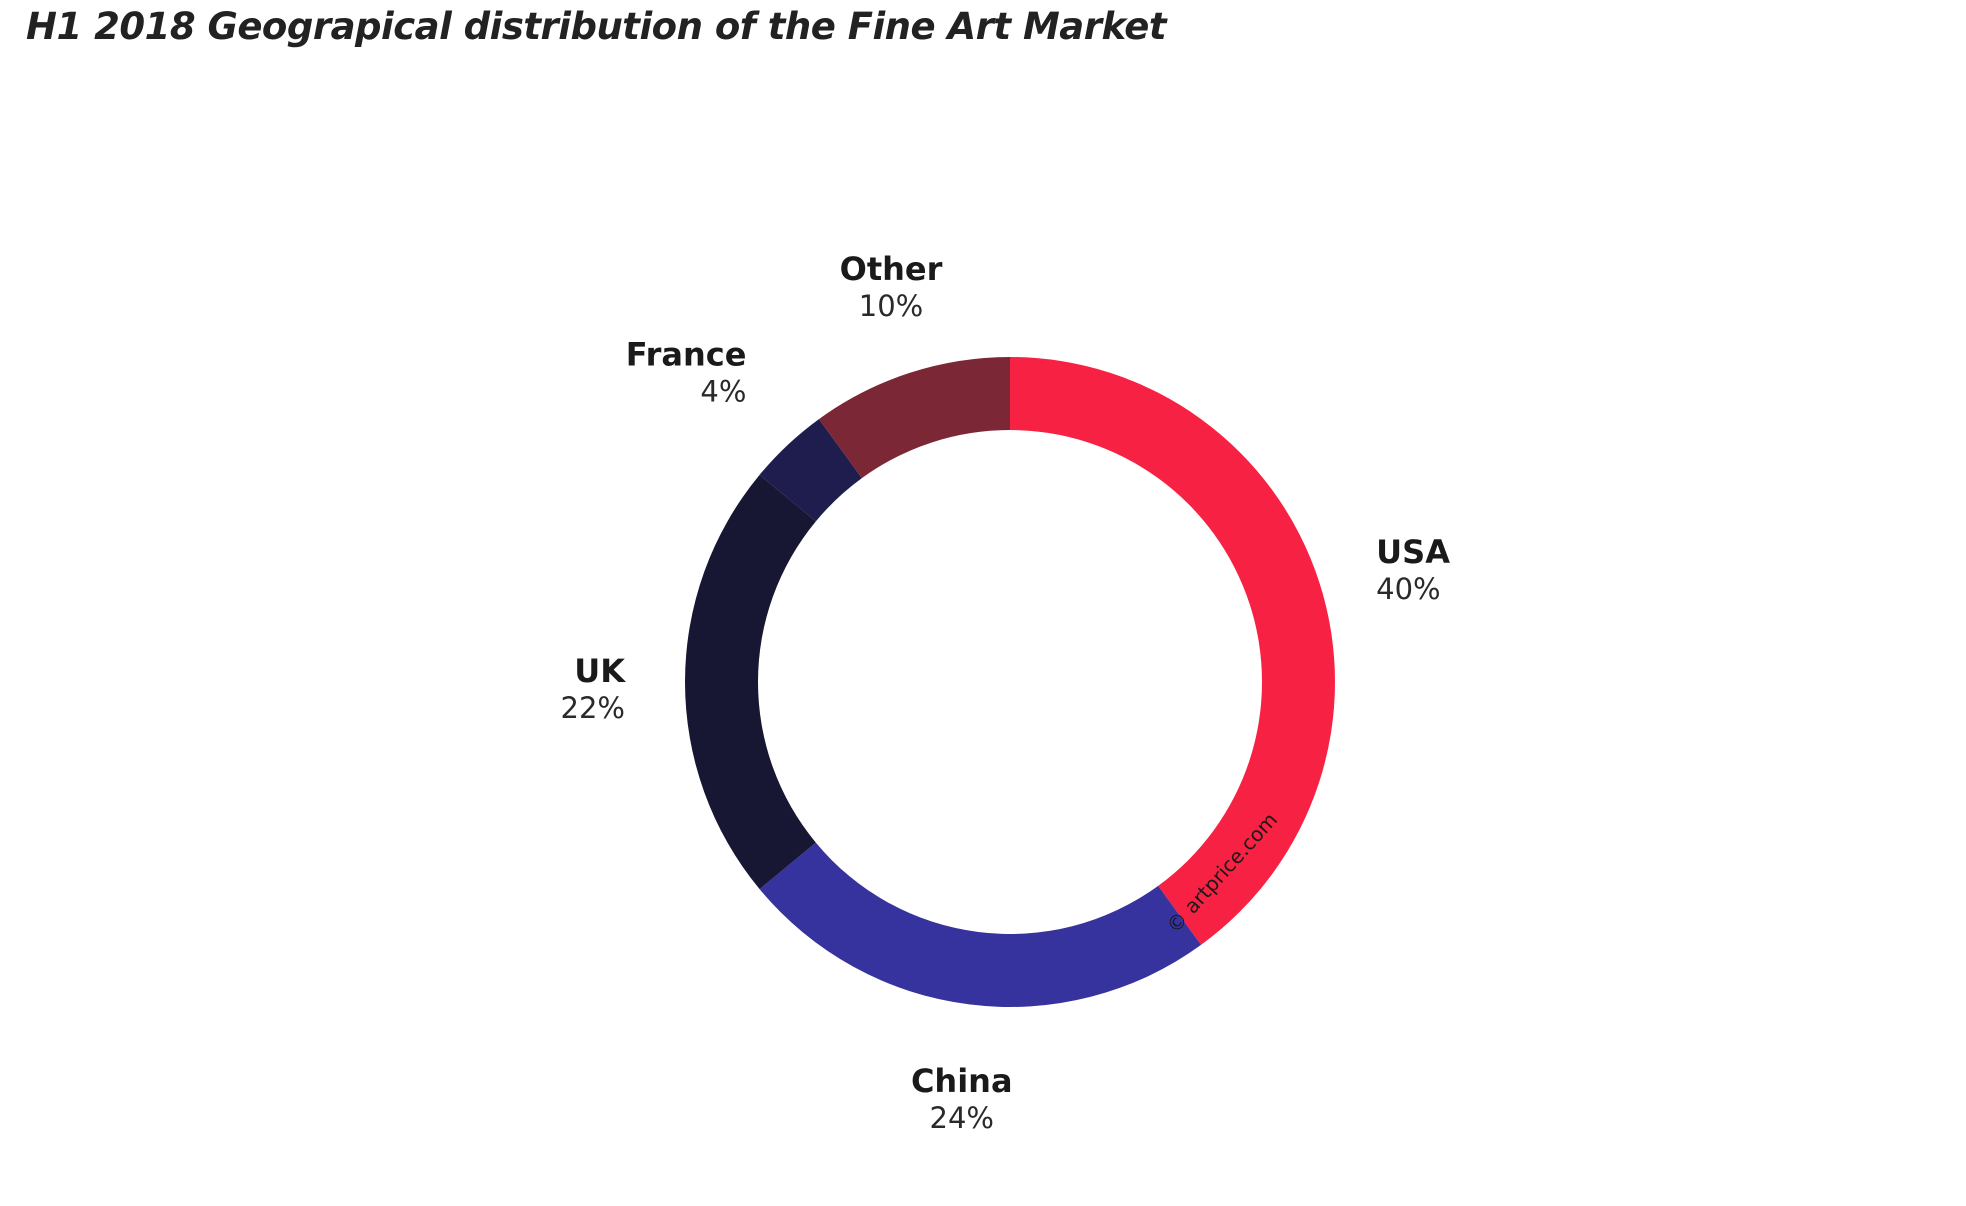  I want to click on slice-china, so click(980, 924).